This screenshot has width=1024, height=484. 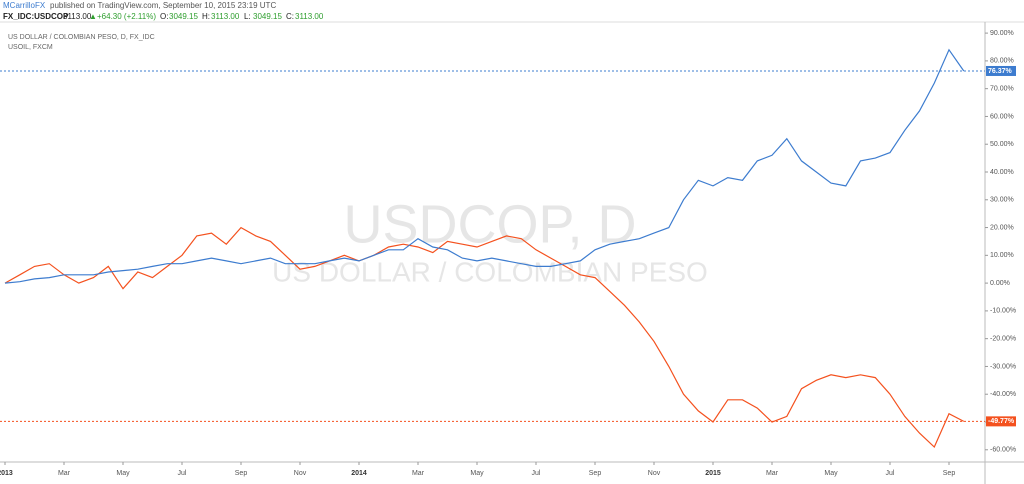 I want to click on last-price: 3113.00, so click(x=77, y=16).